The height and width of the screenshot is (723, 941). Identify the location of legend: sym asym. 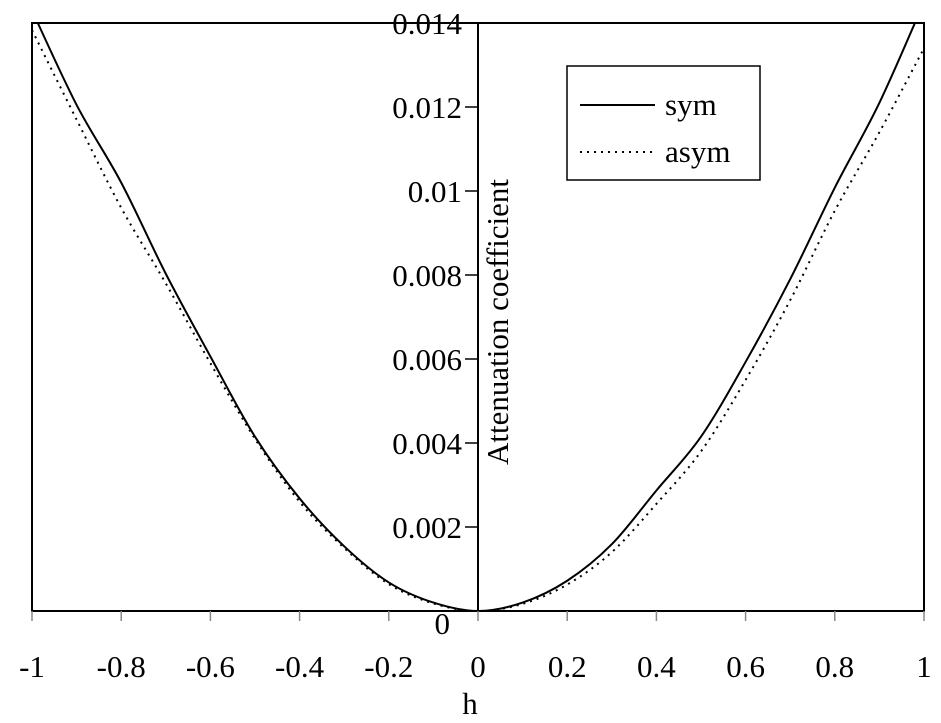
(663, 123).